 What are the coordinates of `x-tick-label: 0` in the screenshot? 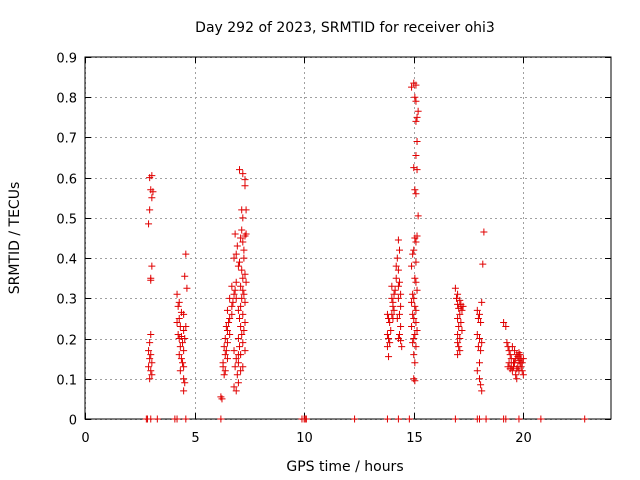 It's located at (85, 438).